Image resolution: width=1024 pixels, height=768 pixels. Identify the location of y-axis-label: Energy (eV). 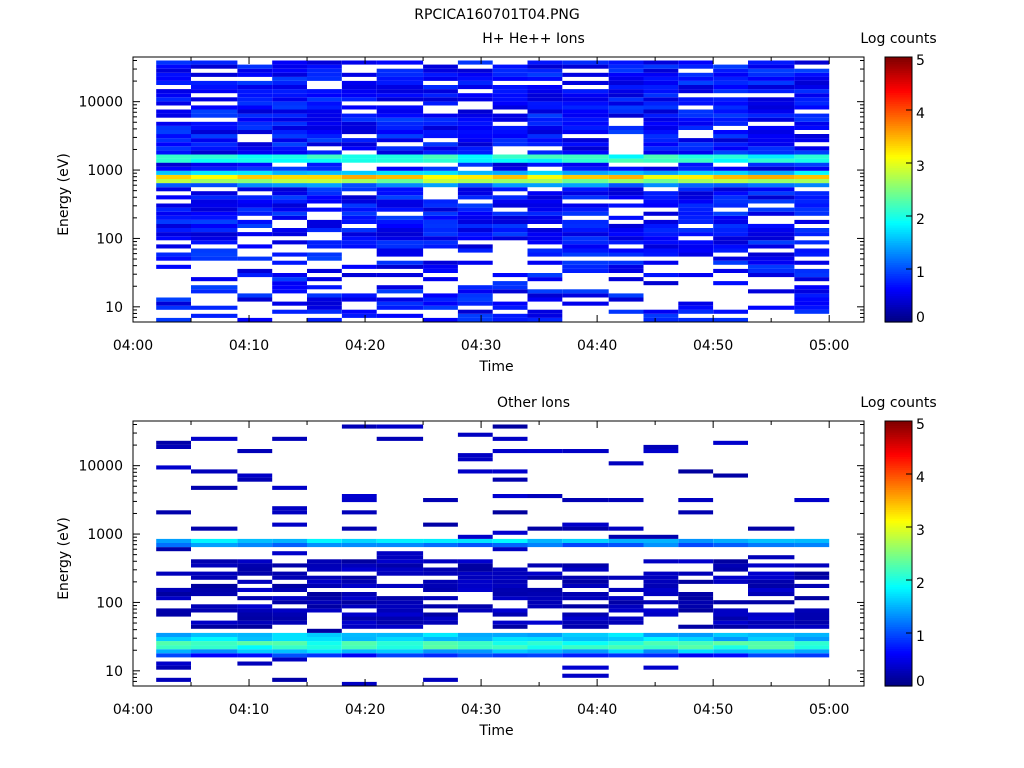
(64, 194).